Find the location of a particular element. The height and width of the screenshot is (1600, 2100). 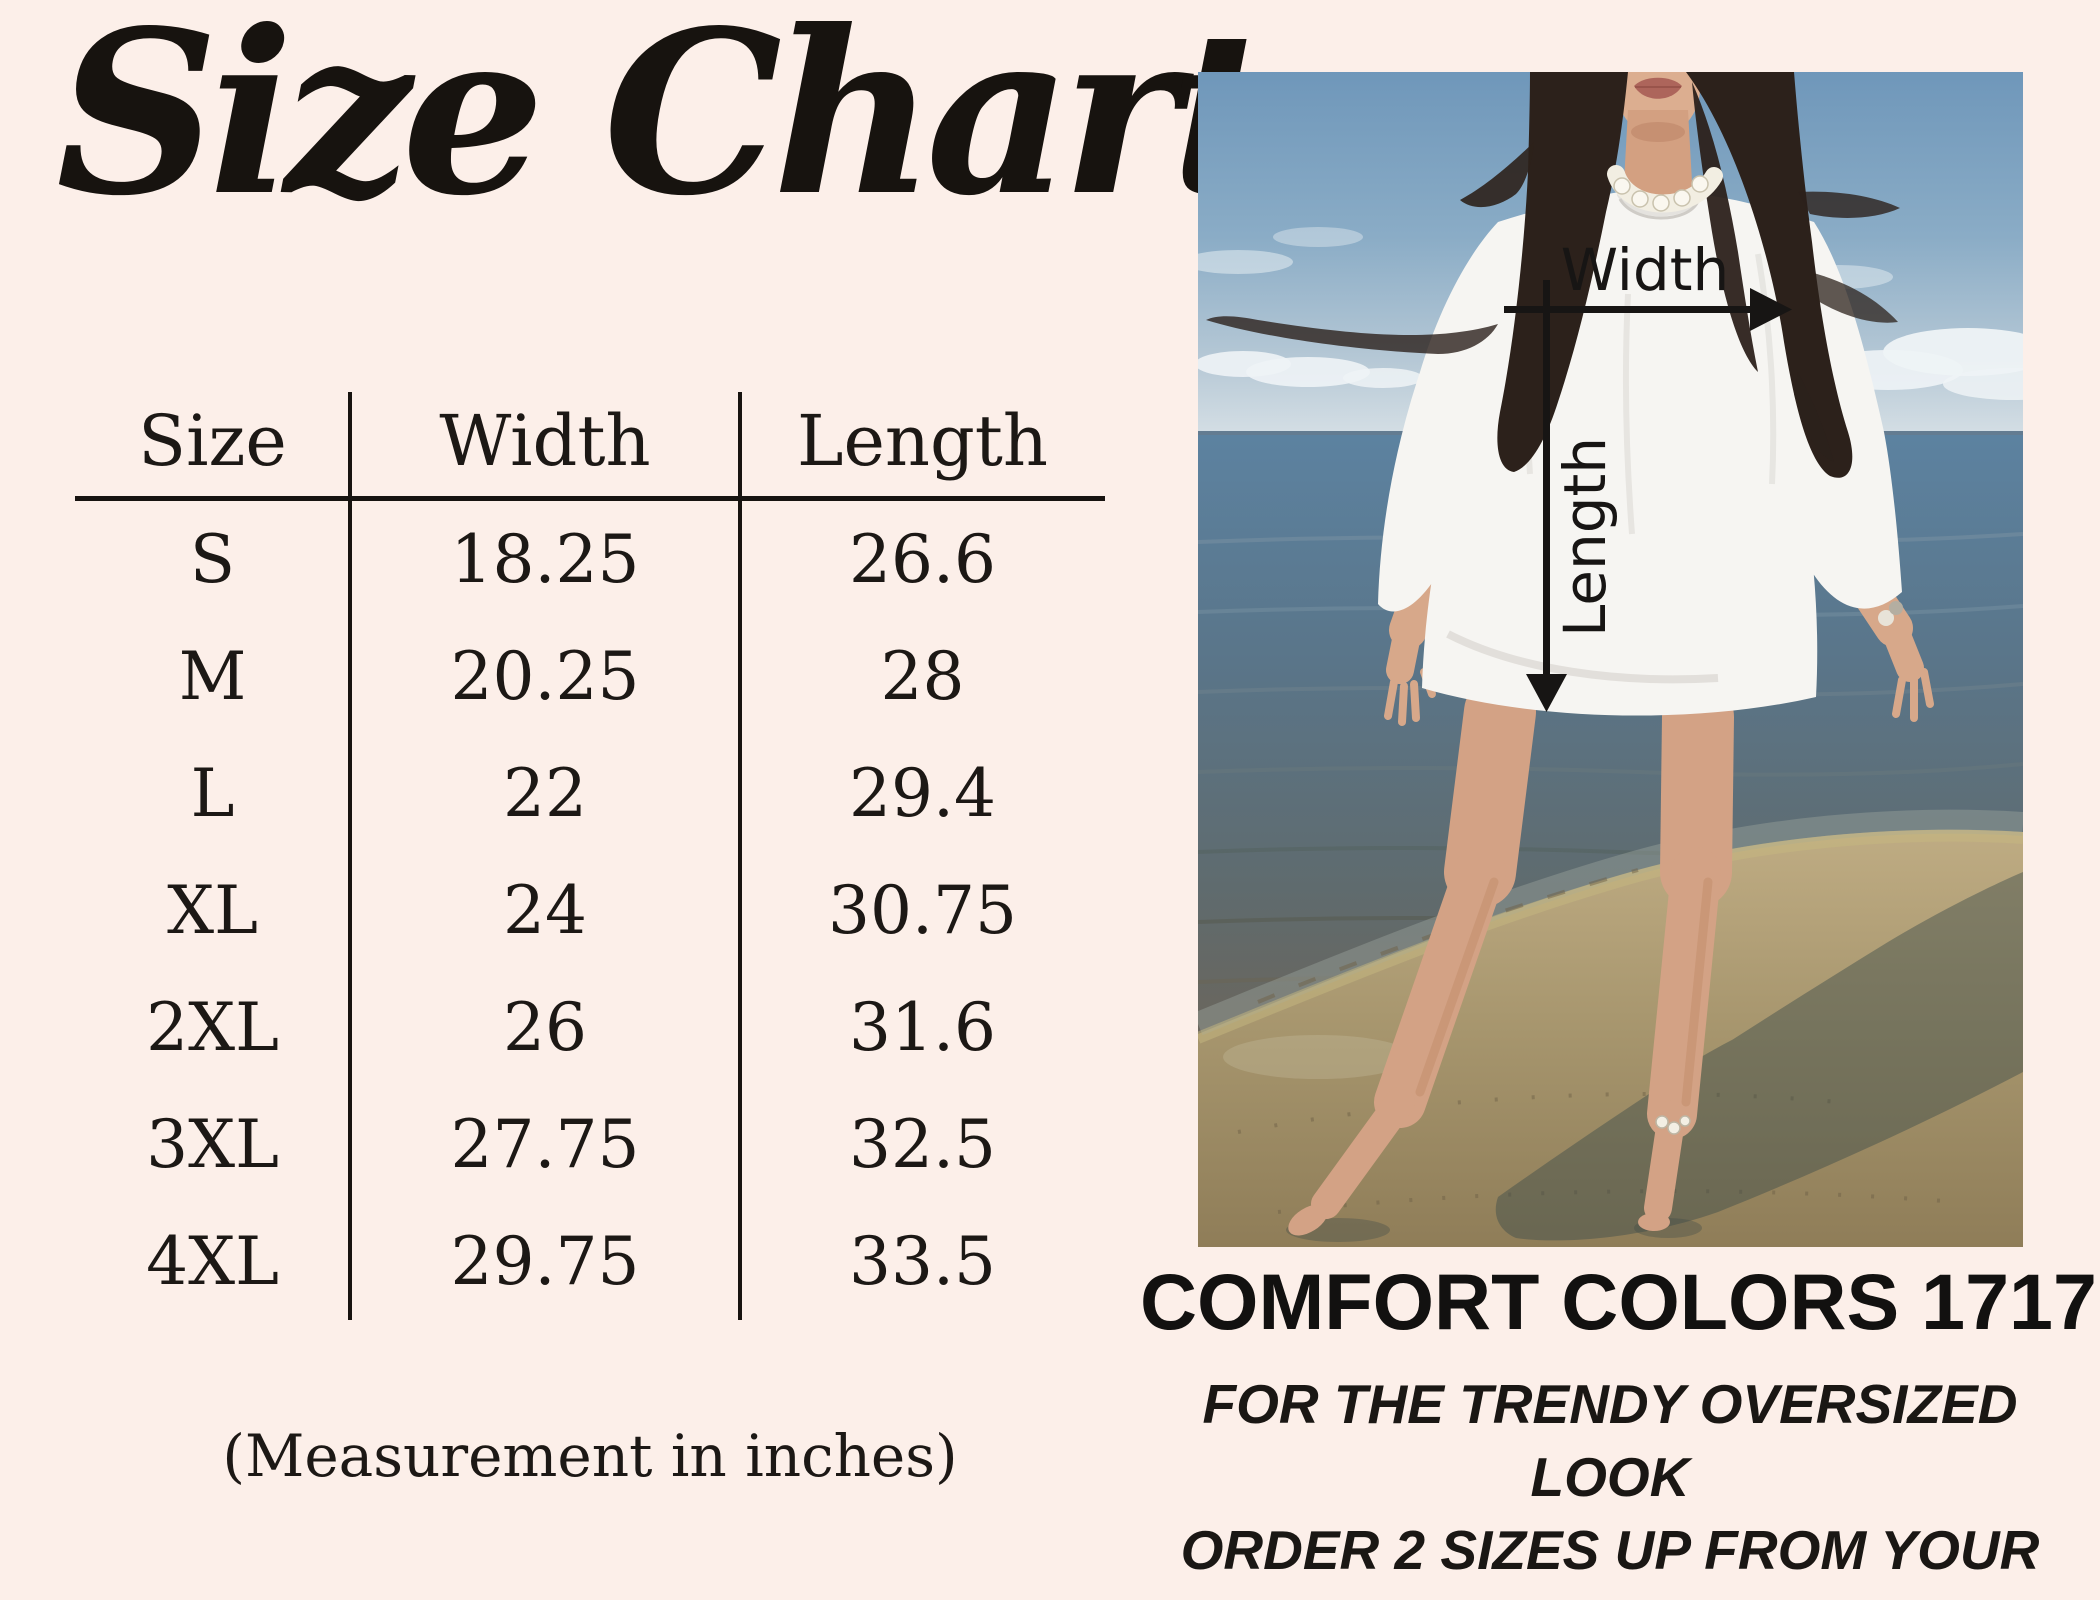

wet-sand-sheen is located at coordinates (1318, 1057).